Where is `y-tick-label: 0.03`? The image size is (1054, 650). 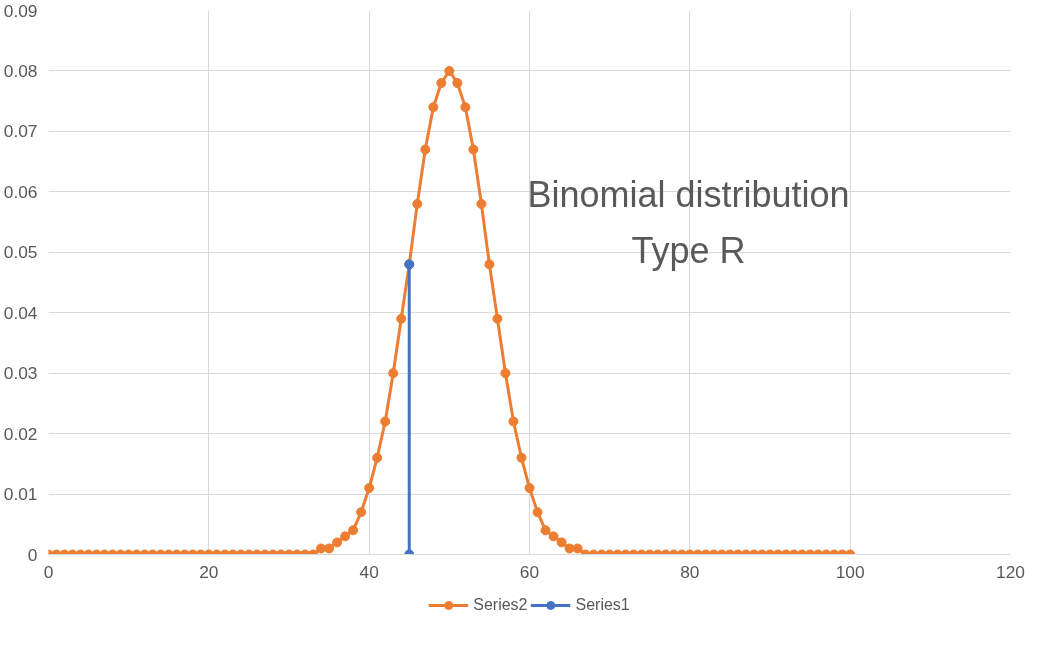 y-tick-label: 0.03 is located at coordinates (20, 373).